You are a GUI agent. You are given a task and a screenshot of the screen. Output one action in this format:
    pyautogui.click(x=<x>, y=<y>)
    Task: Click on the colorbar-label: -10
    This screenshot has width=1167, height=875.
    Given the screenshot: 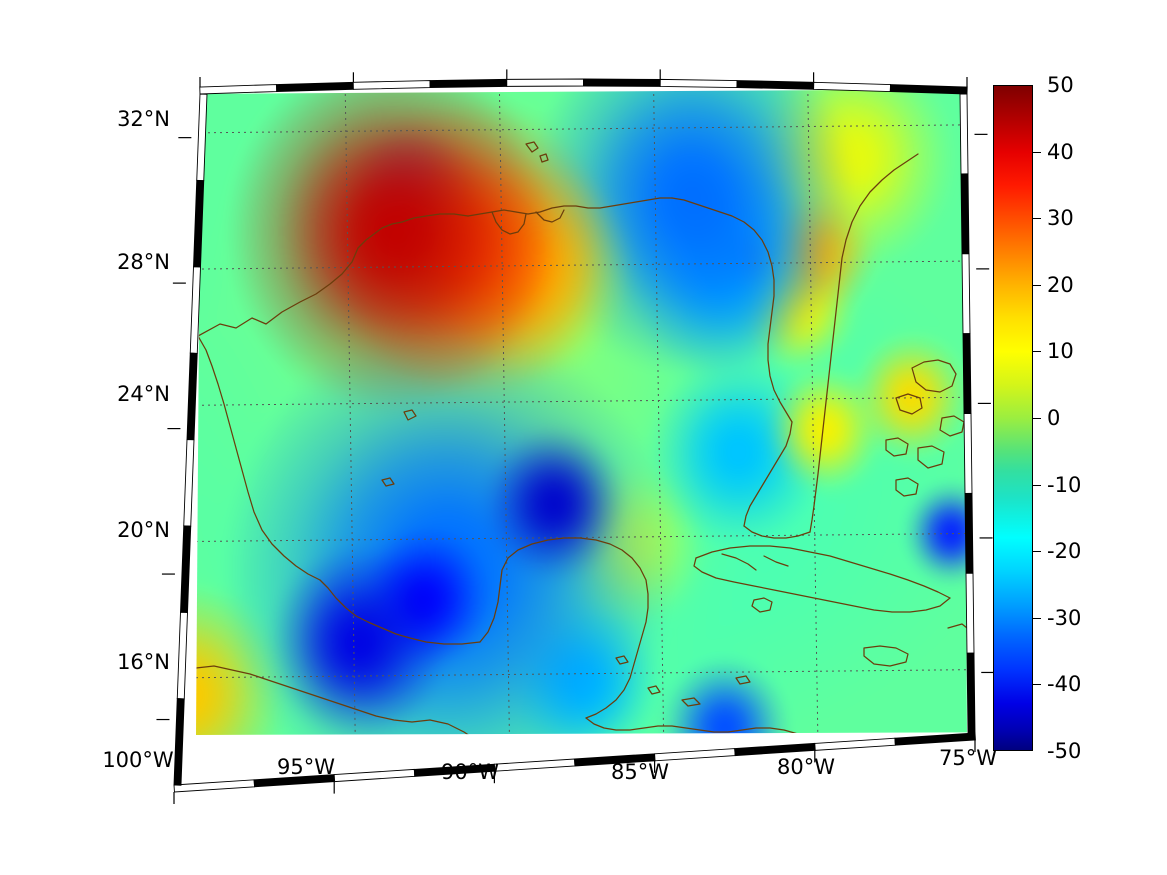 What is the action you would take?
    pyautogui.click(x=1064, y=484)
    